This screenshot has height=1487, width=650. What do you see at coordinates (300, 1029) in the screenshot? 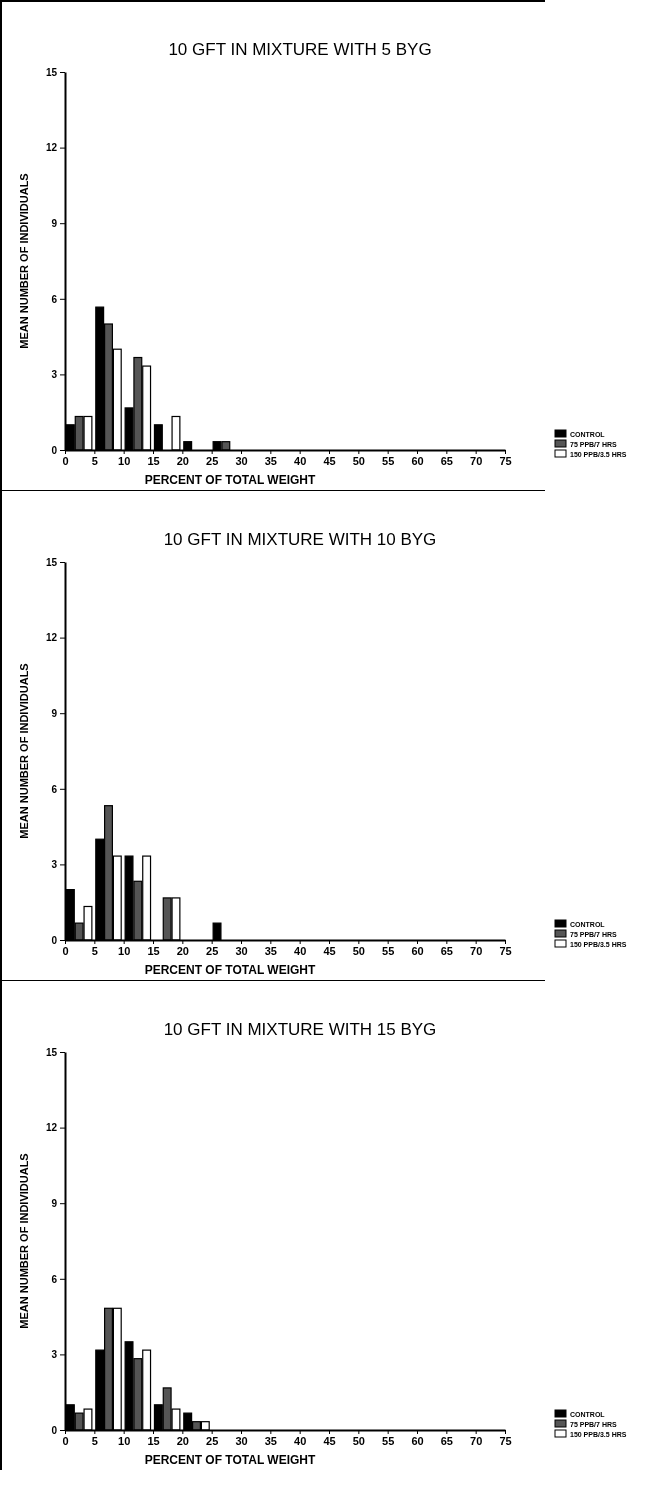
I see `chart-title: 10 GFT IN MIXTURE WITH 15 BYG` at bounding box center [300, 1029].